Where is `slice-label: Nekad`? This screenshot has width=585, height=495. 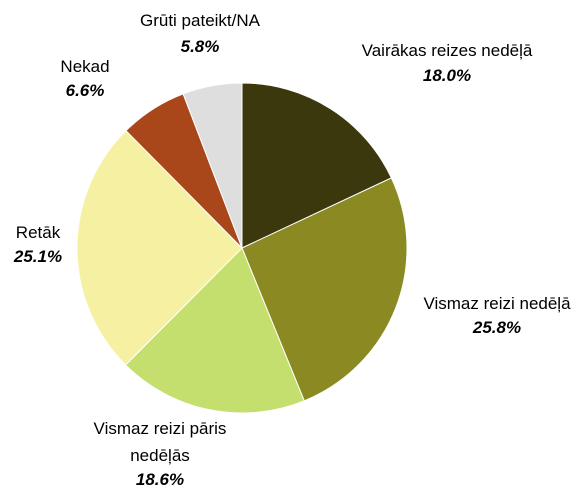
slice-label: Nekad is located at coordinates (85, 66).